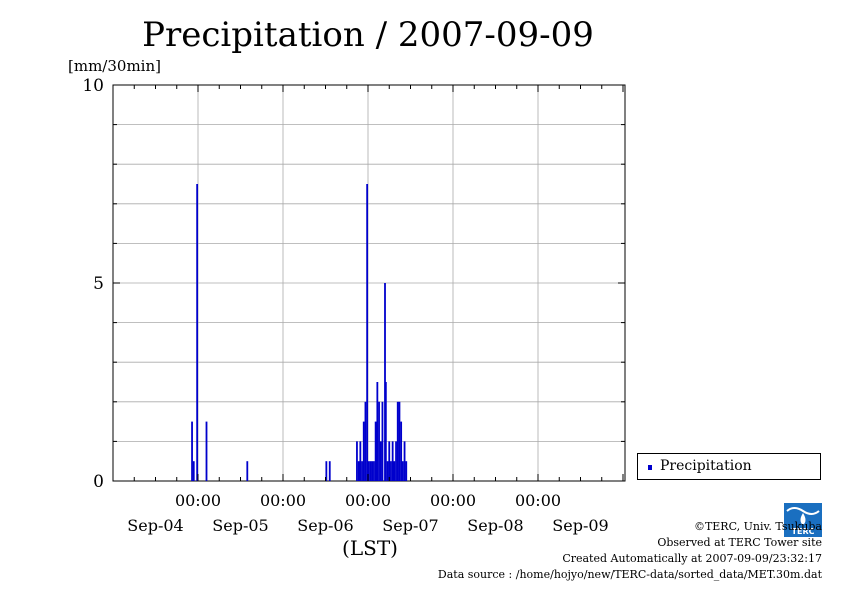 This screenshot has width=842, height=595. What do you see at coordinates (370, 548) in the screenshot?
I see `x-axis-label: (LST)` at bounding box center [370, 548].